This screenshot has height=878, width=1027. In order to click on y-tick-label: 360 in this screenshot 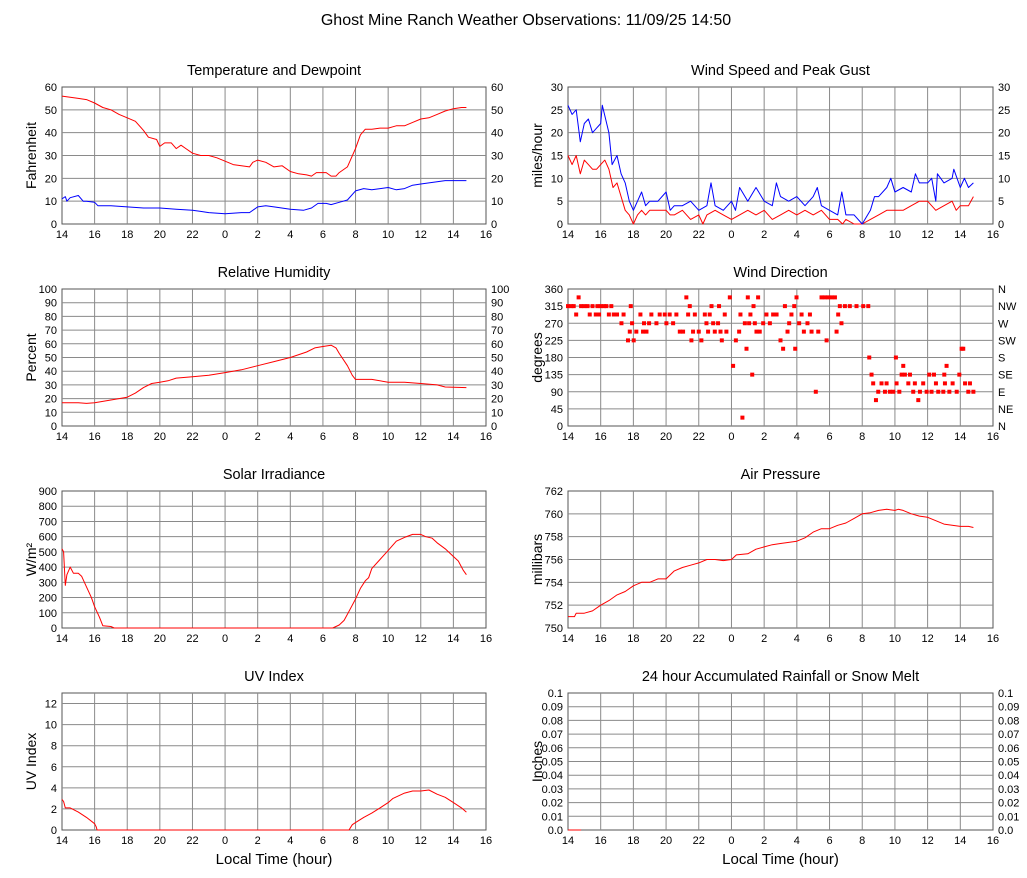, I will do `click(554, 290)`.